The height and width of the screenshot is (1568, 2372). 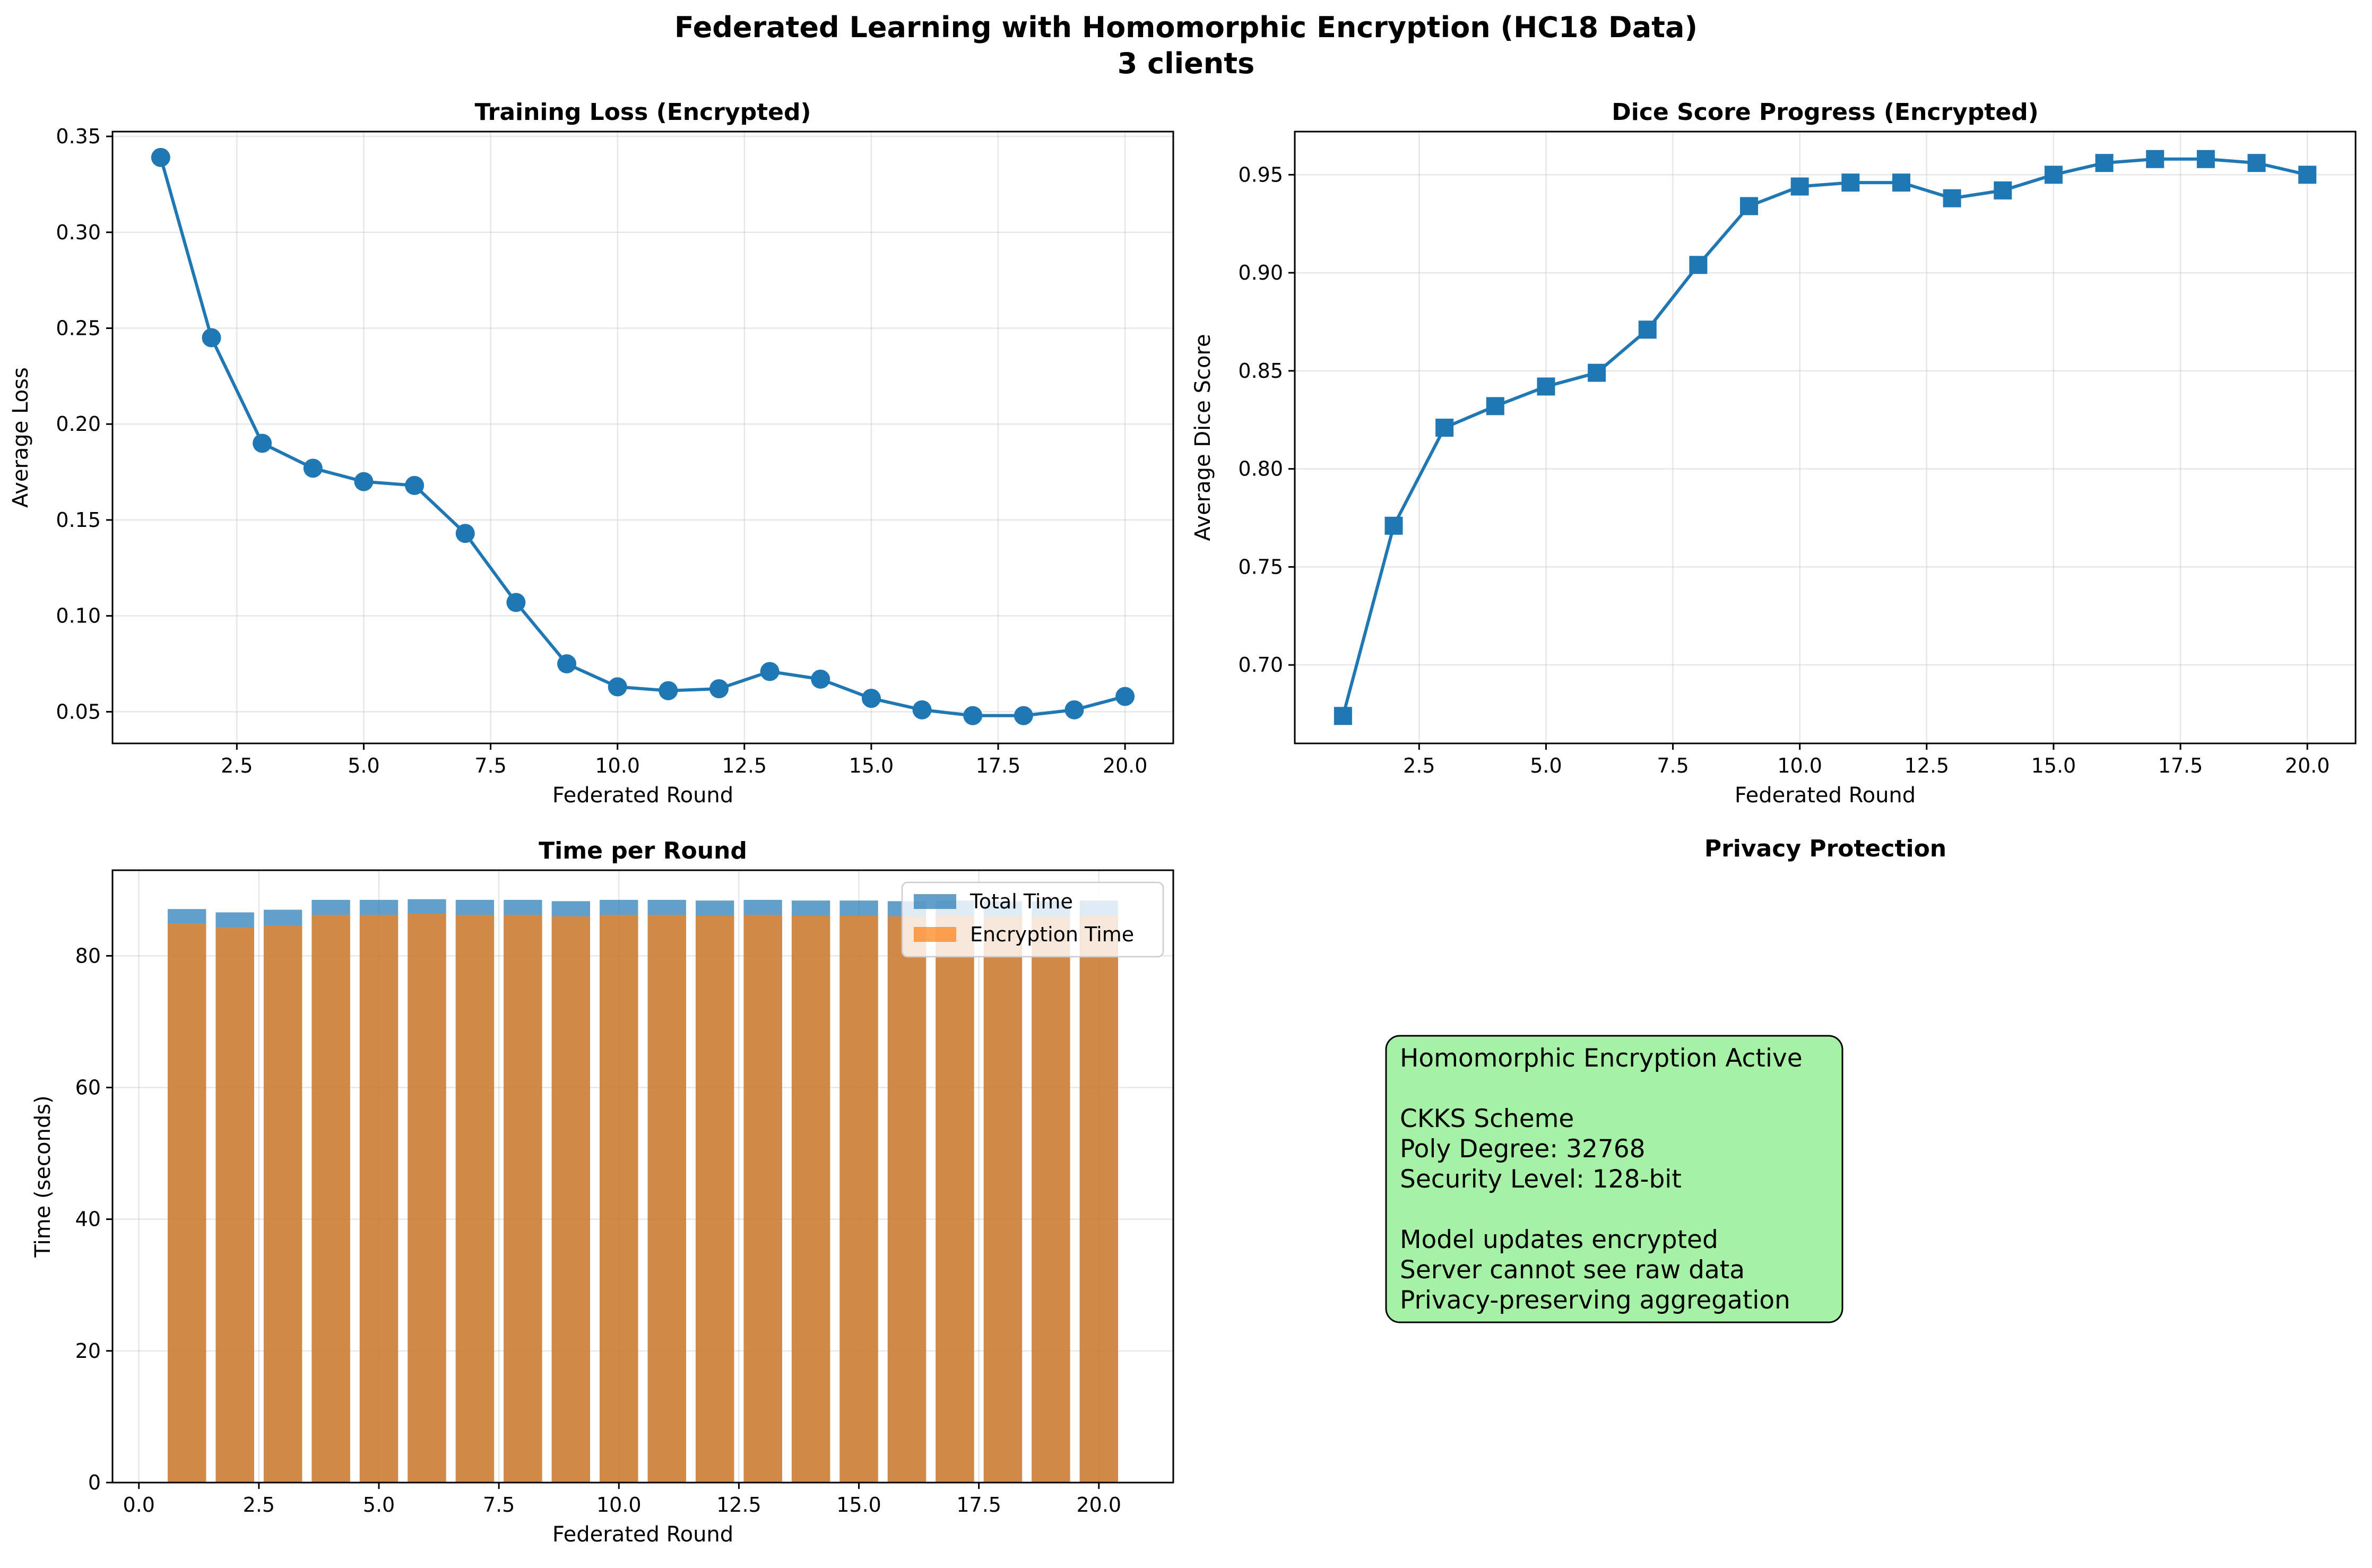 I want to click on y-tick-label: 40, so click(x=88, y=1219).